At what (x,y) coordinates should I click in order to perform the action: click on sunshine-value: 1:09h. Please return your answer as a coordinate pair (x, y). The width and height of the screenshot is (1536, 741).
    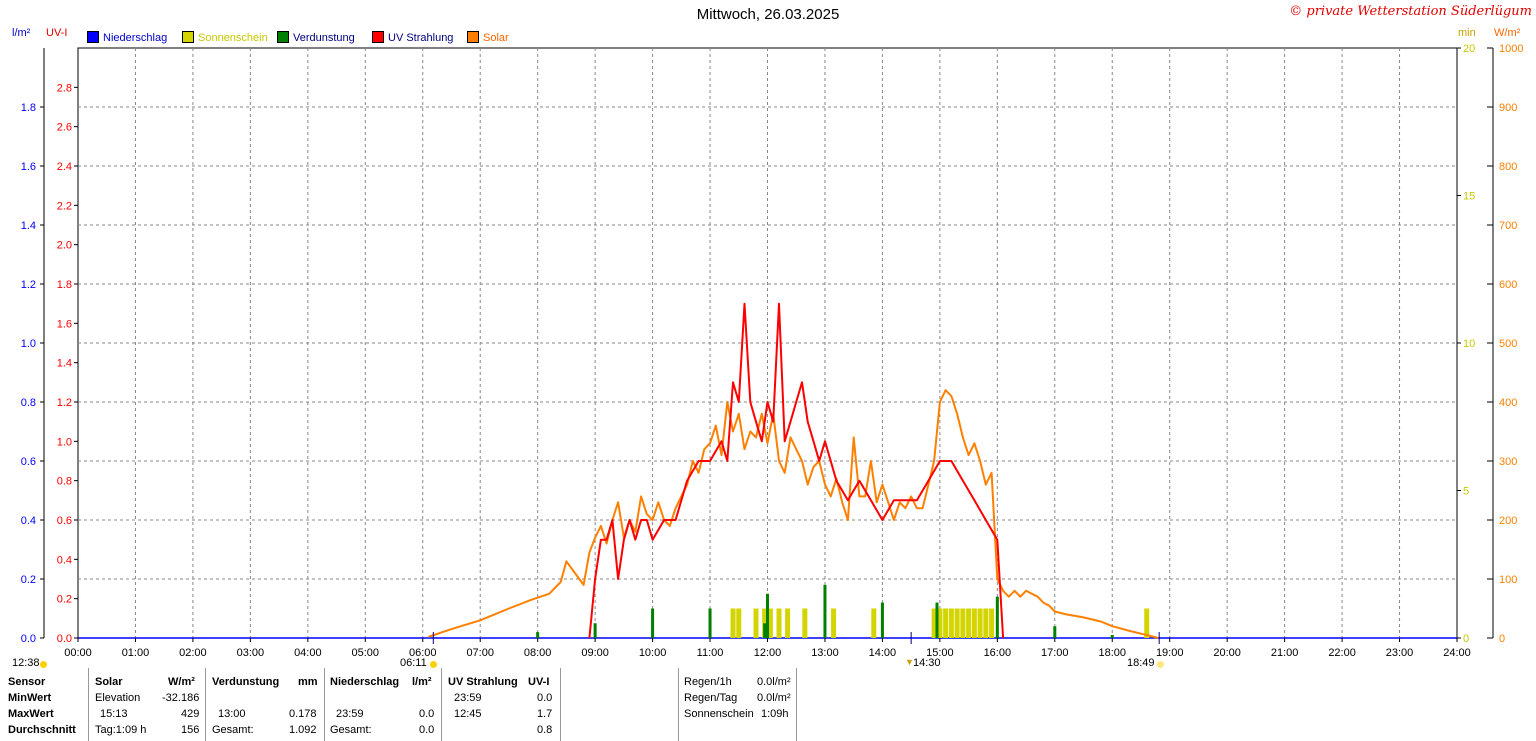
    Looking at the image, I should click on (775, 714).